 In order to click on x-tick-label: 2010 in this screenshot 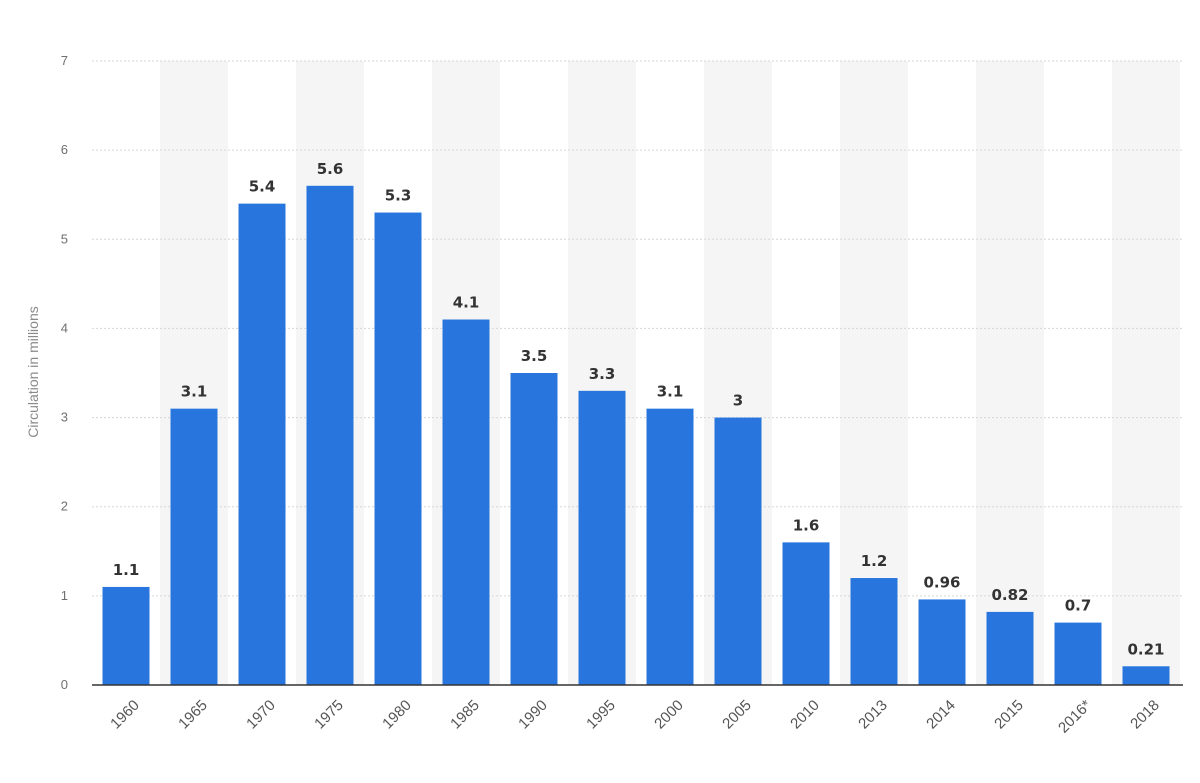, I will do `click(805, 715)`.